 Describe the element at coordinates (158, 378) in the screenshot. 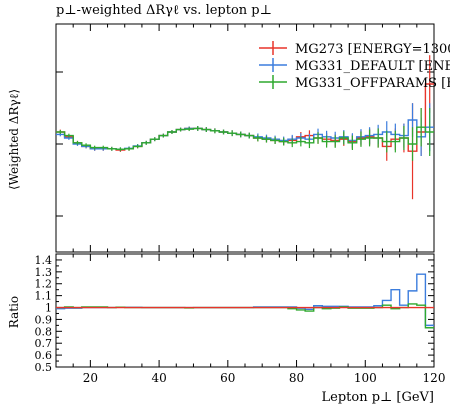

I see `x-tick-label: 40` at that location.